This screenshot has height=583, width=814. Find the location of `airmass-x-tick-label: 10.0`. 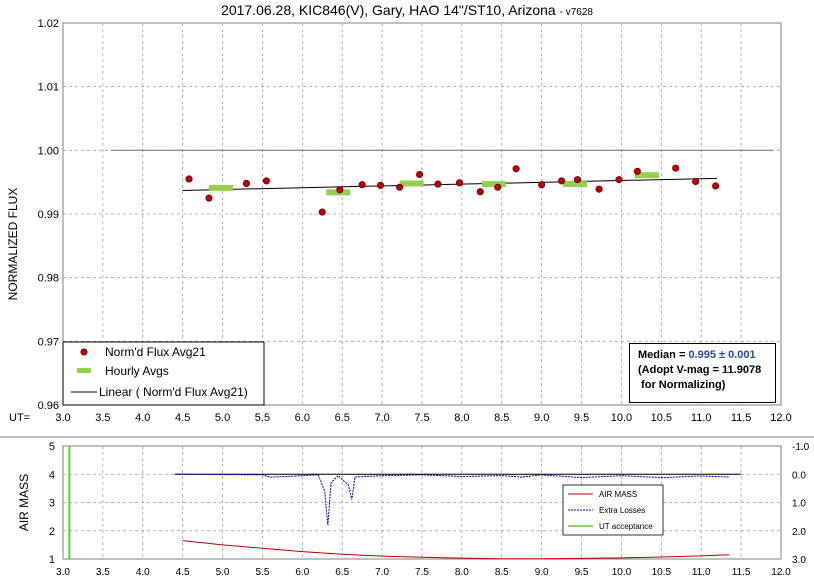

airmass-x-tick-label: 10.0 is located at coordinates (622, 572).